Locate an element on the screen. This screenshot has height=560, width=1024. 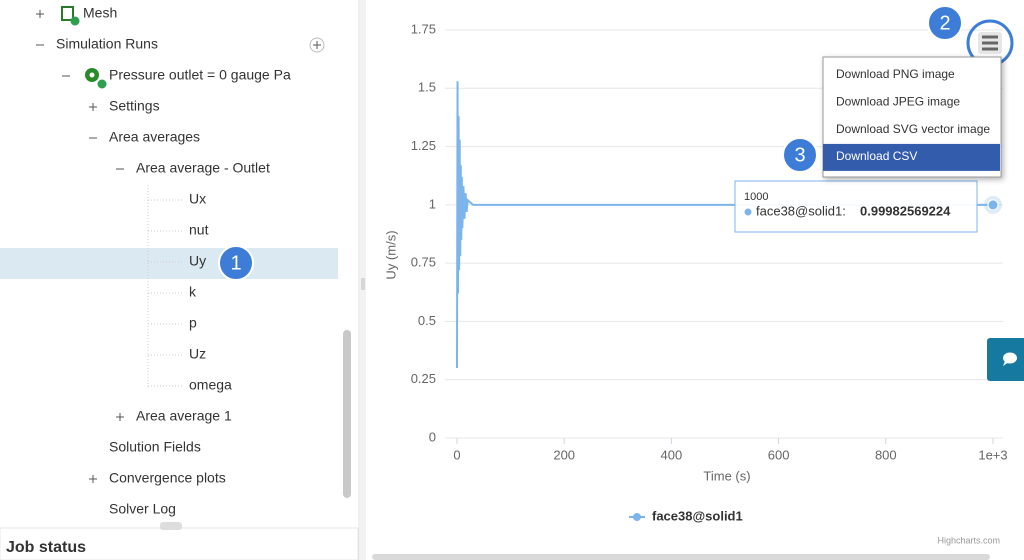
tooltip is located at coordinates (856, 206).